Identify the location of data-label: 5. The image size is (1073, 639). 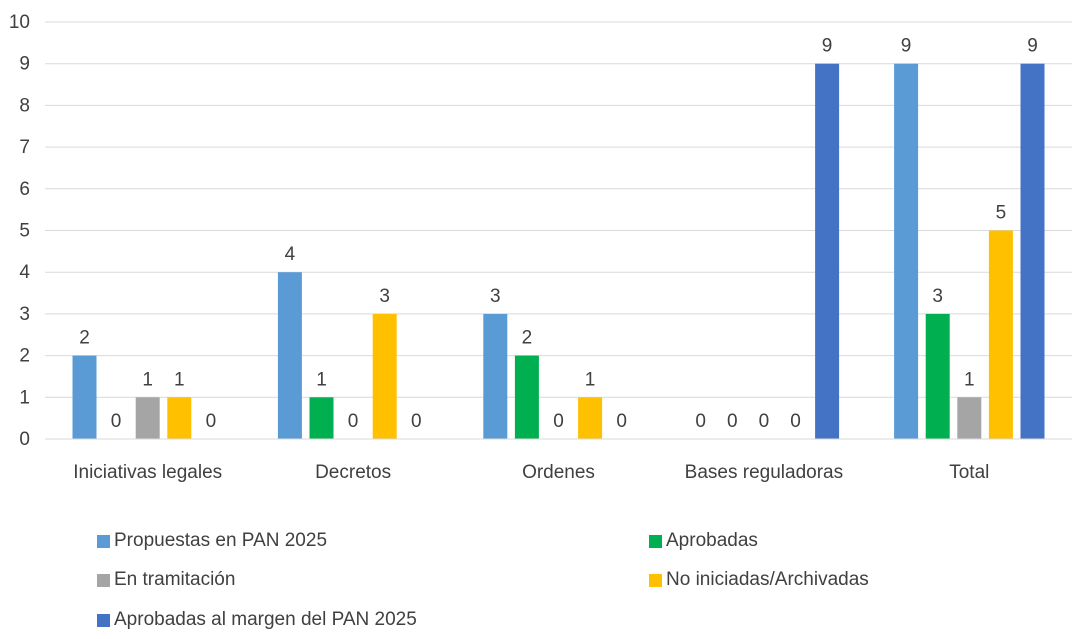
(1001, 213).